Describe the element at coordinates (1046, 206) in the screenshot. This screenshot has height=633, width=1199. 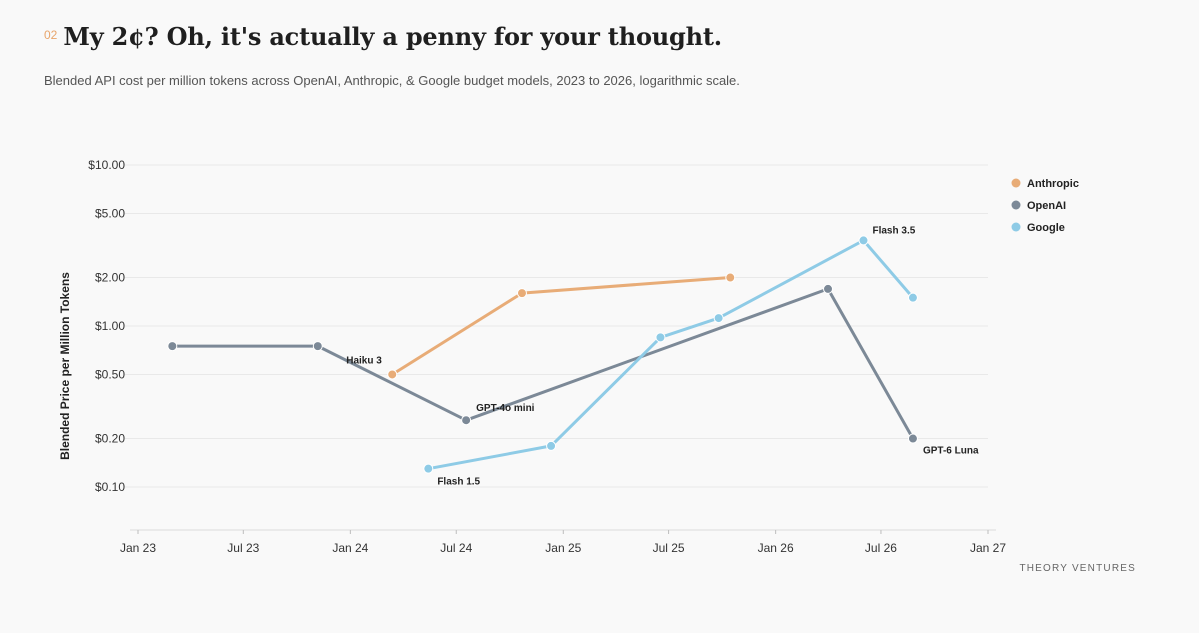
I see `legend-label: OpenAI` at that location.